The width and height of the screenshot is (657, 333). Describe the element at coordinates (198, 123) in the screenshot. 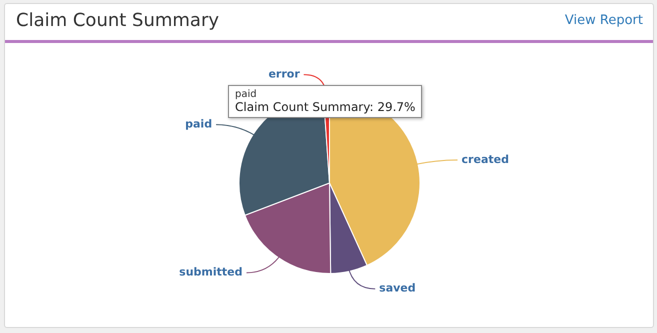

I see `slice-label: paid` at that location.